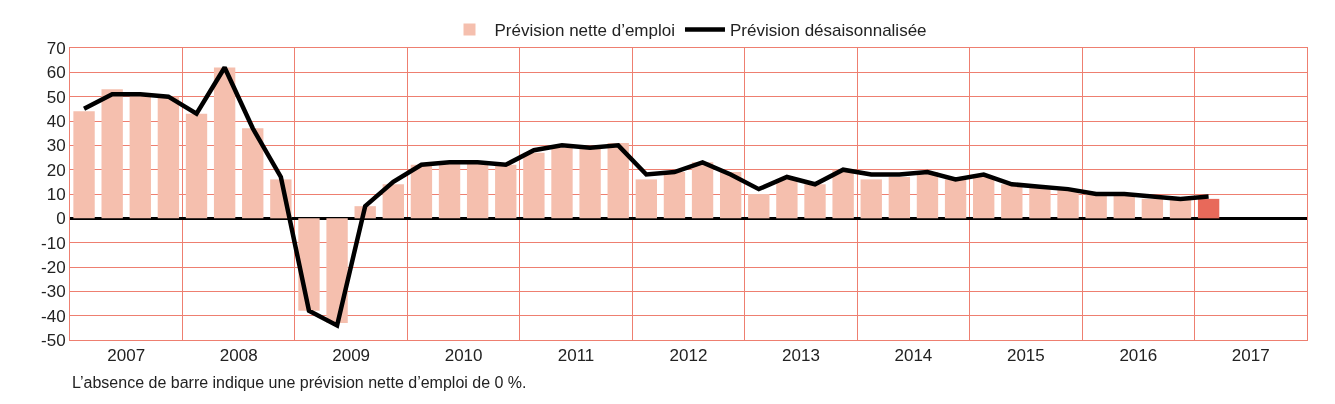  I want to click on x-tick-label: 2007, so click(126, 356).